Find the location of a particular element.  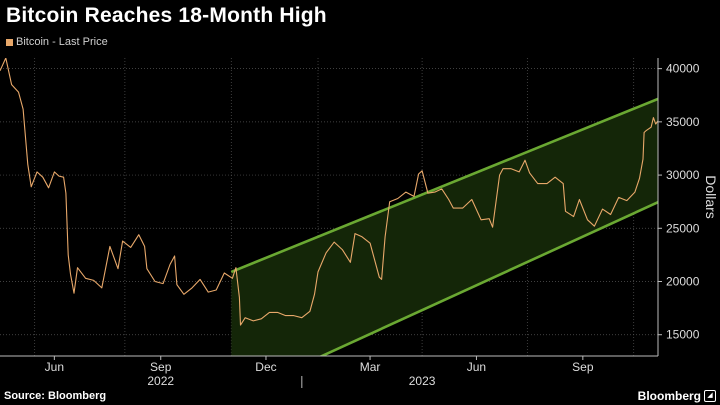

x-tick-label: Mar is located at coordinates (370, 367).